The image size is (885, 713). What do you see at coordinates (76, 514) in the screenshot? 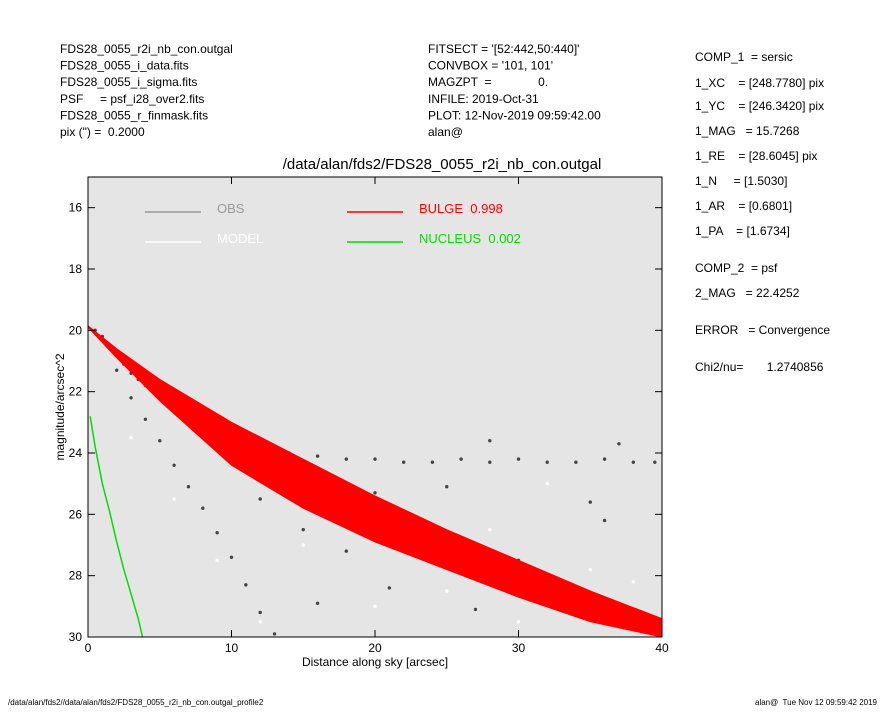
I see `y-tick-label: 26` at bounding box center [76, 514].